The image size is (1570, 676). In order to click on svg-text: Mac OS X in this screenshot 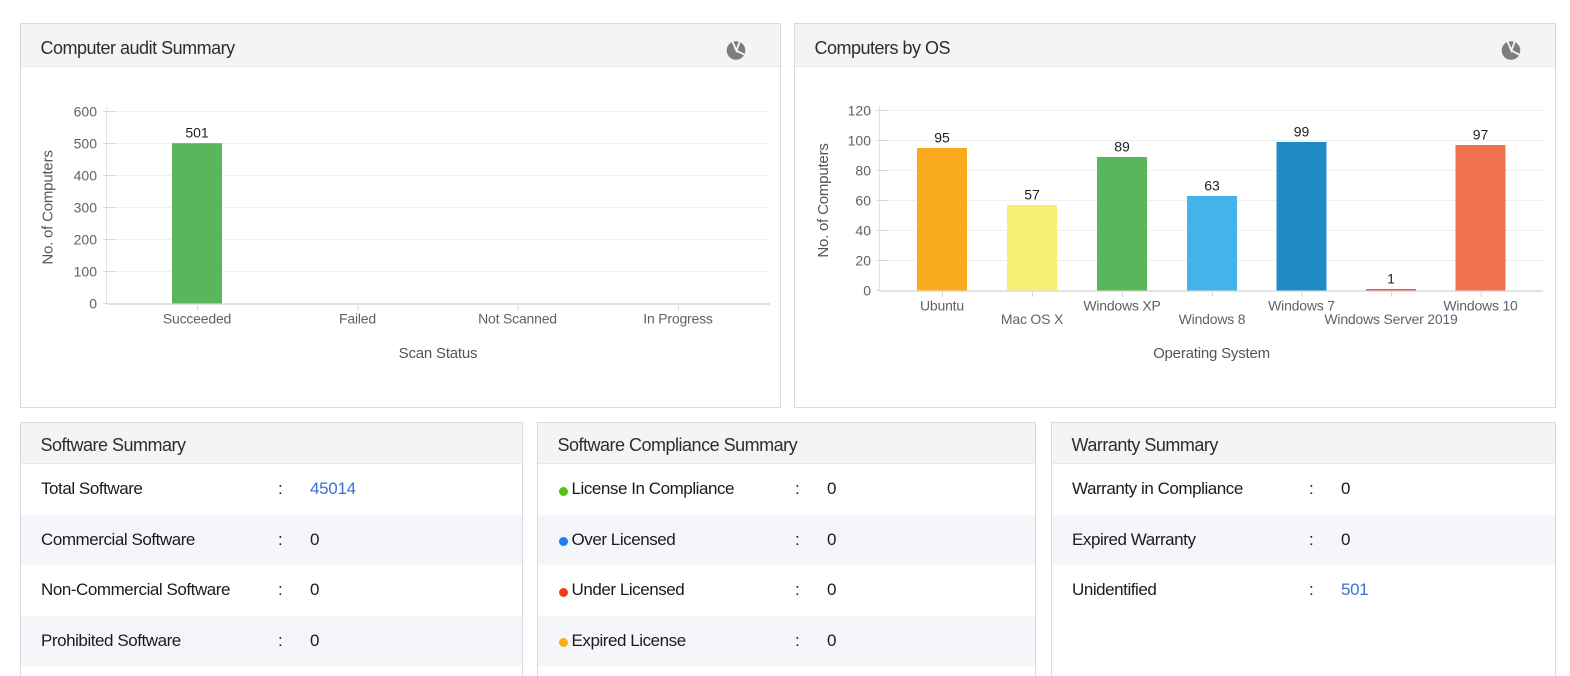, I will do `click(1032, 319)`.